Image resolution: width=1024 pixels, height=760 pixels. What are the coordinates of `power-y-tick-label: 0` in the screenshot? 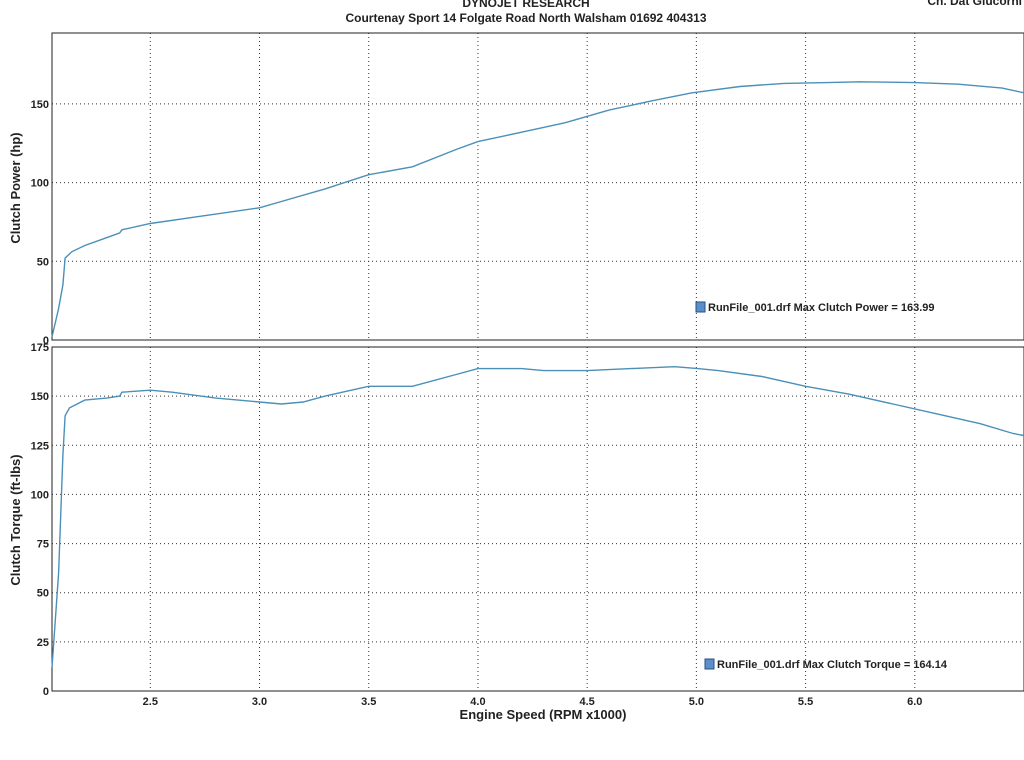 It's located at (46, 341).